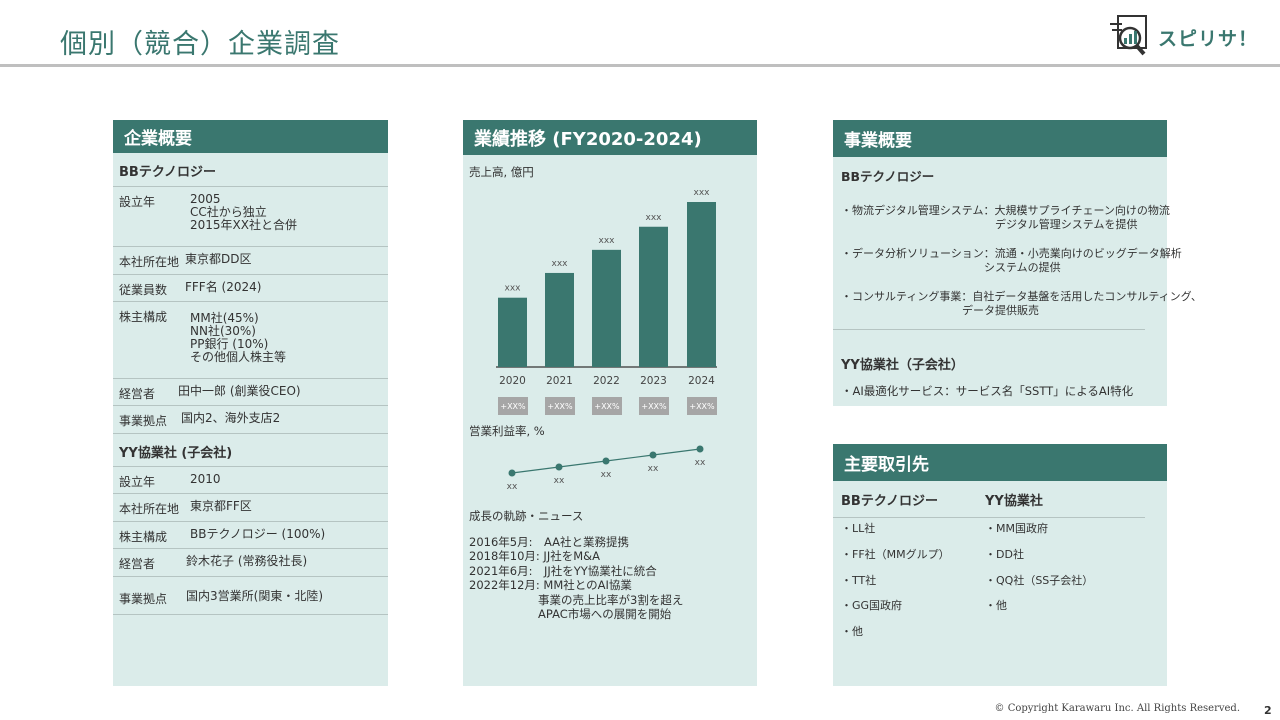  What do you see at coordinates (576, 599) in the screenshot?
I see `news-item: 事業の売上比率が3割を超え` at bounding box center [576, 599].